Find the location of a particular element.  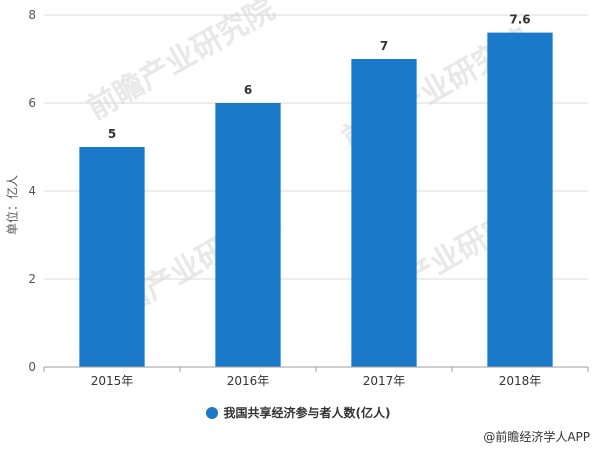

data-label: 6 is located at coordinates (248, 90).